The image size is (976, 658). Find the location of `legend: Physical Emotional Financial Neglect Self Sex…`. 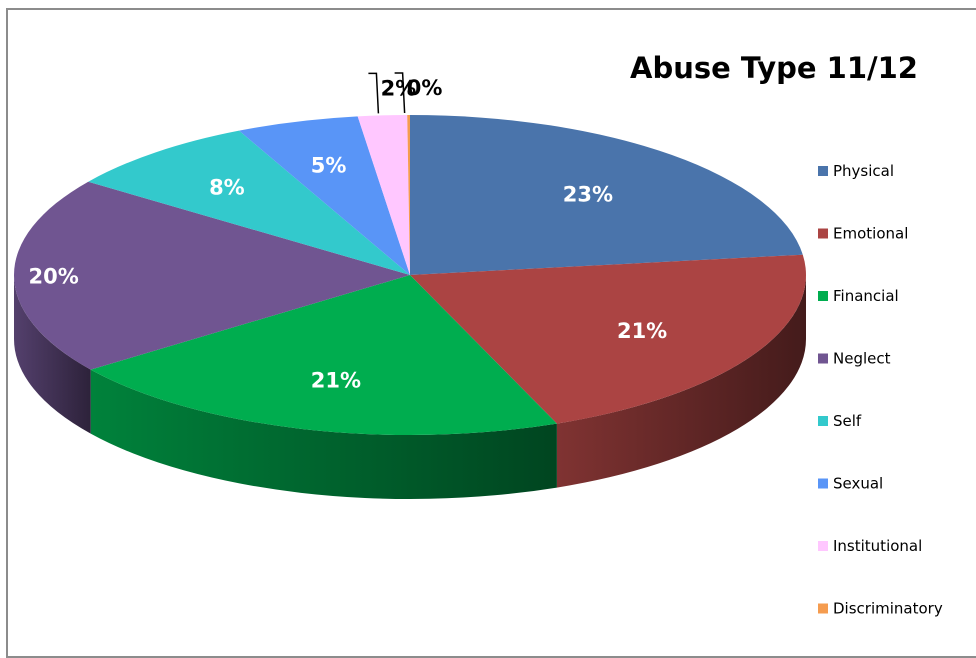

legend: Physical Emotional Financial Neglect Self Sex… is located at coordinates (880, 390).